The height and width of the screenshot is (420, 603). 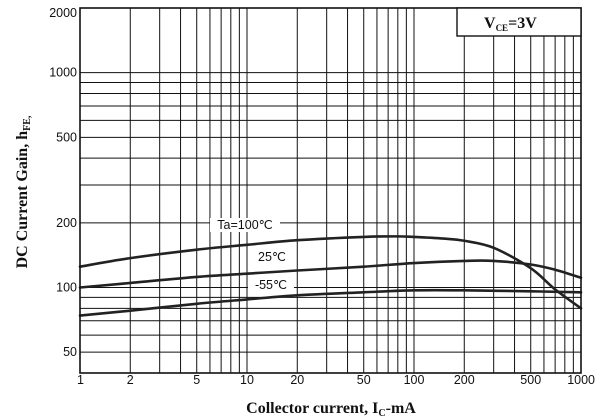 What do you see at coordinates (581, 380) in the screenshot?
I see `x-tick-label: 1000` at bounding box center [581, 380].